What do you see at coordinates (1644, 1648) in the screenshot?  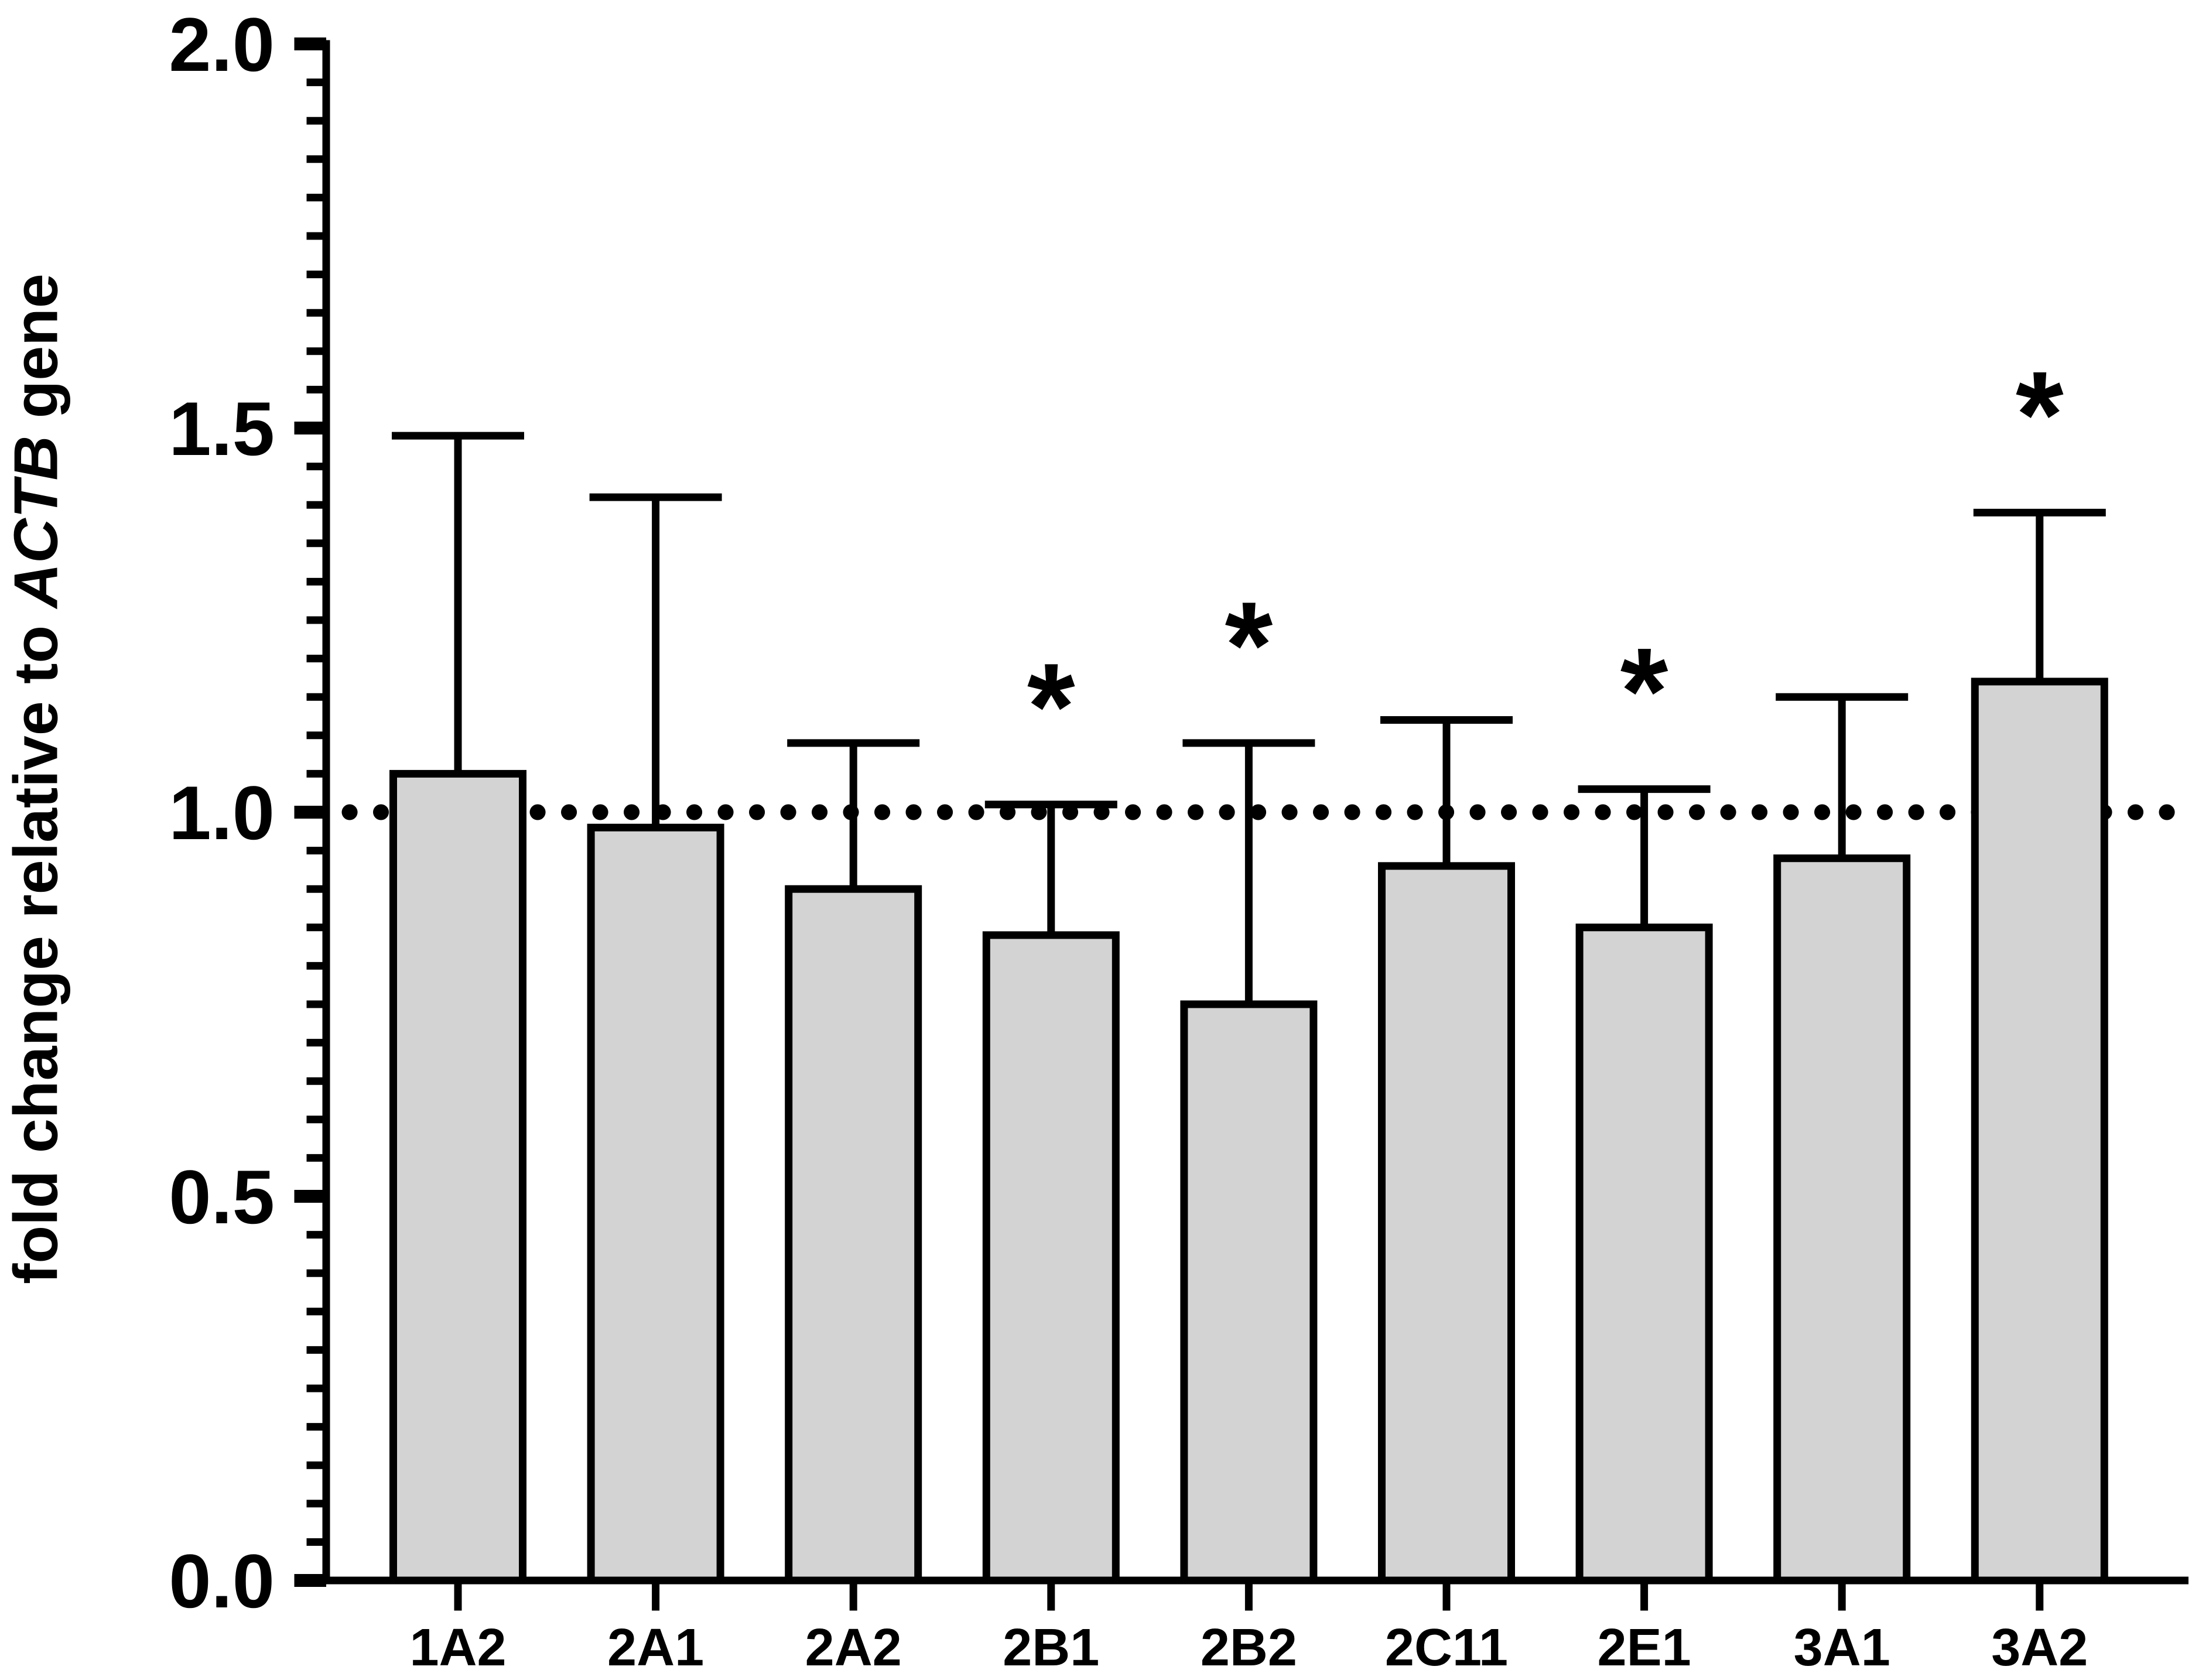 I see `x-axis-label-2E1: 2E1` at bounding box center [1644, 1648].